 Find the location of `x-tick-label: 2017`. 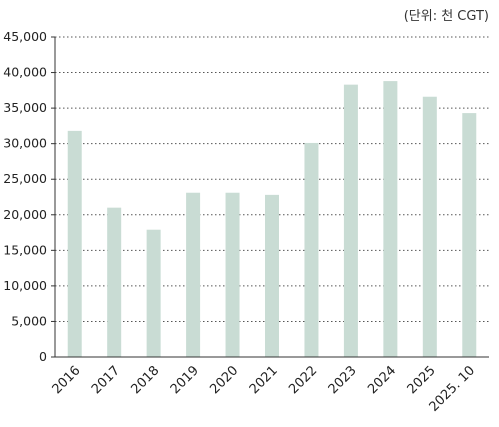

x-tick-label: 2017 is located at coordinates (106, 380).